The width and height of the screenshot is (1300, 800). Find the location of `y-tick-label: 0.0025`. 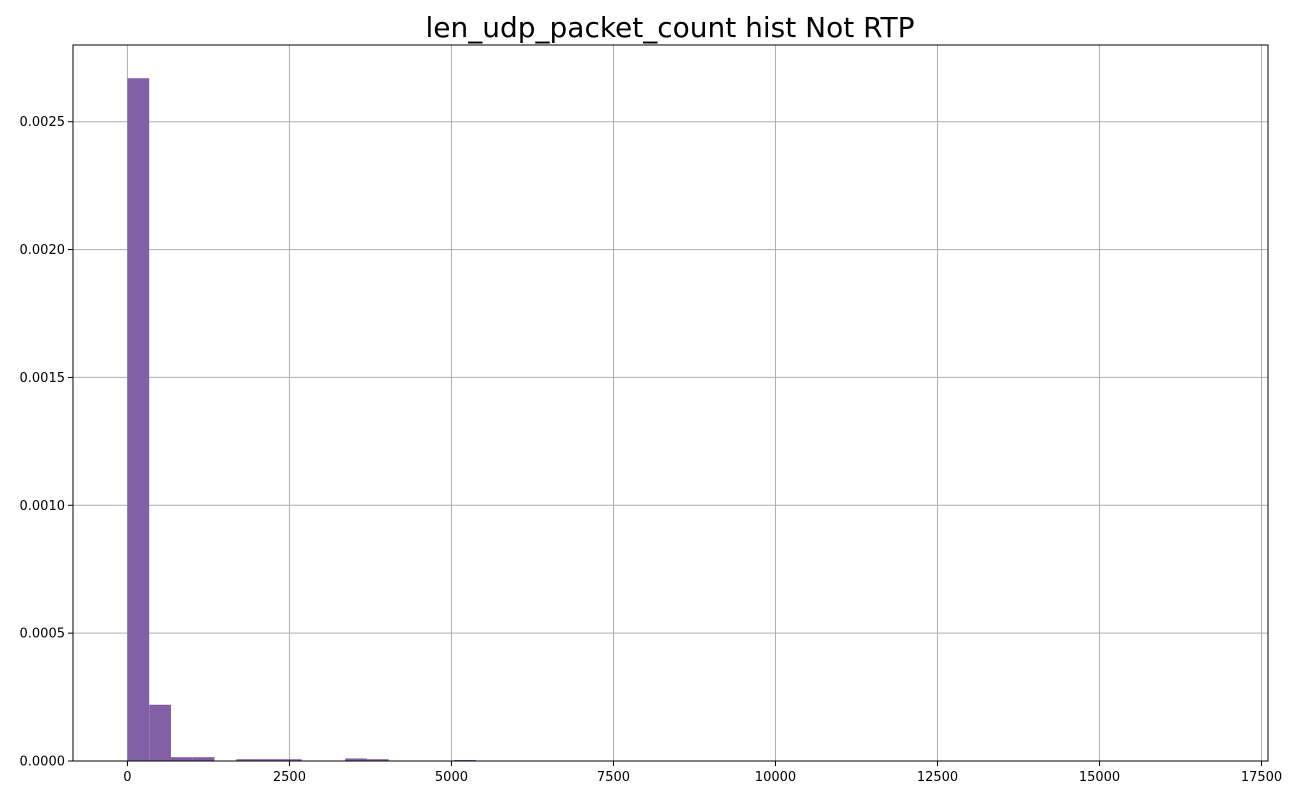

y-tick-label: 0.0025 is located at coordinates (43, 122).